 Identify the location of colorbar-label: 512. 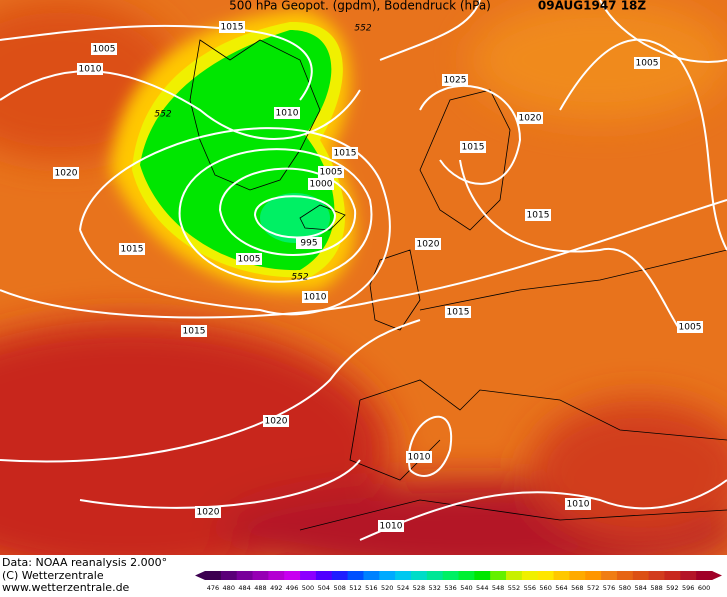
(355, 588).